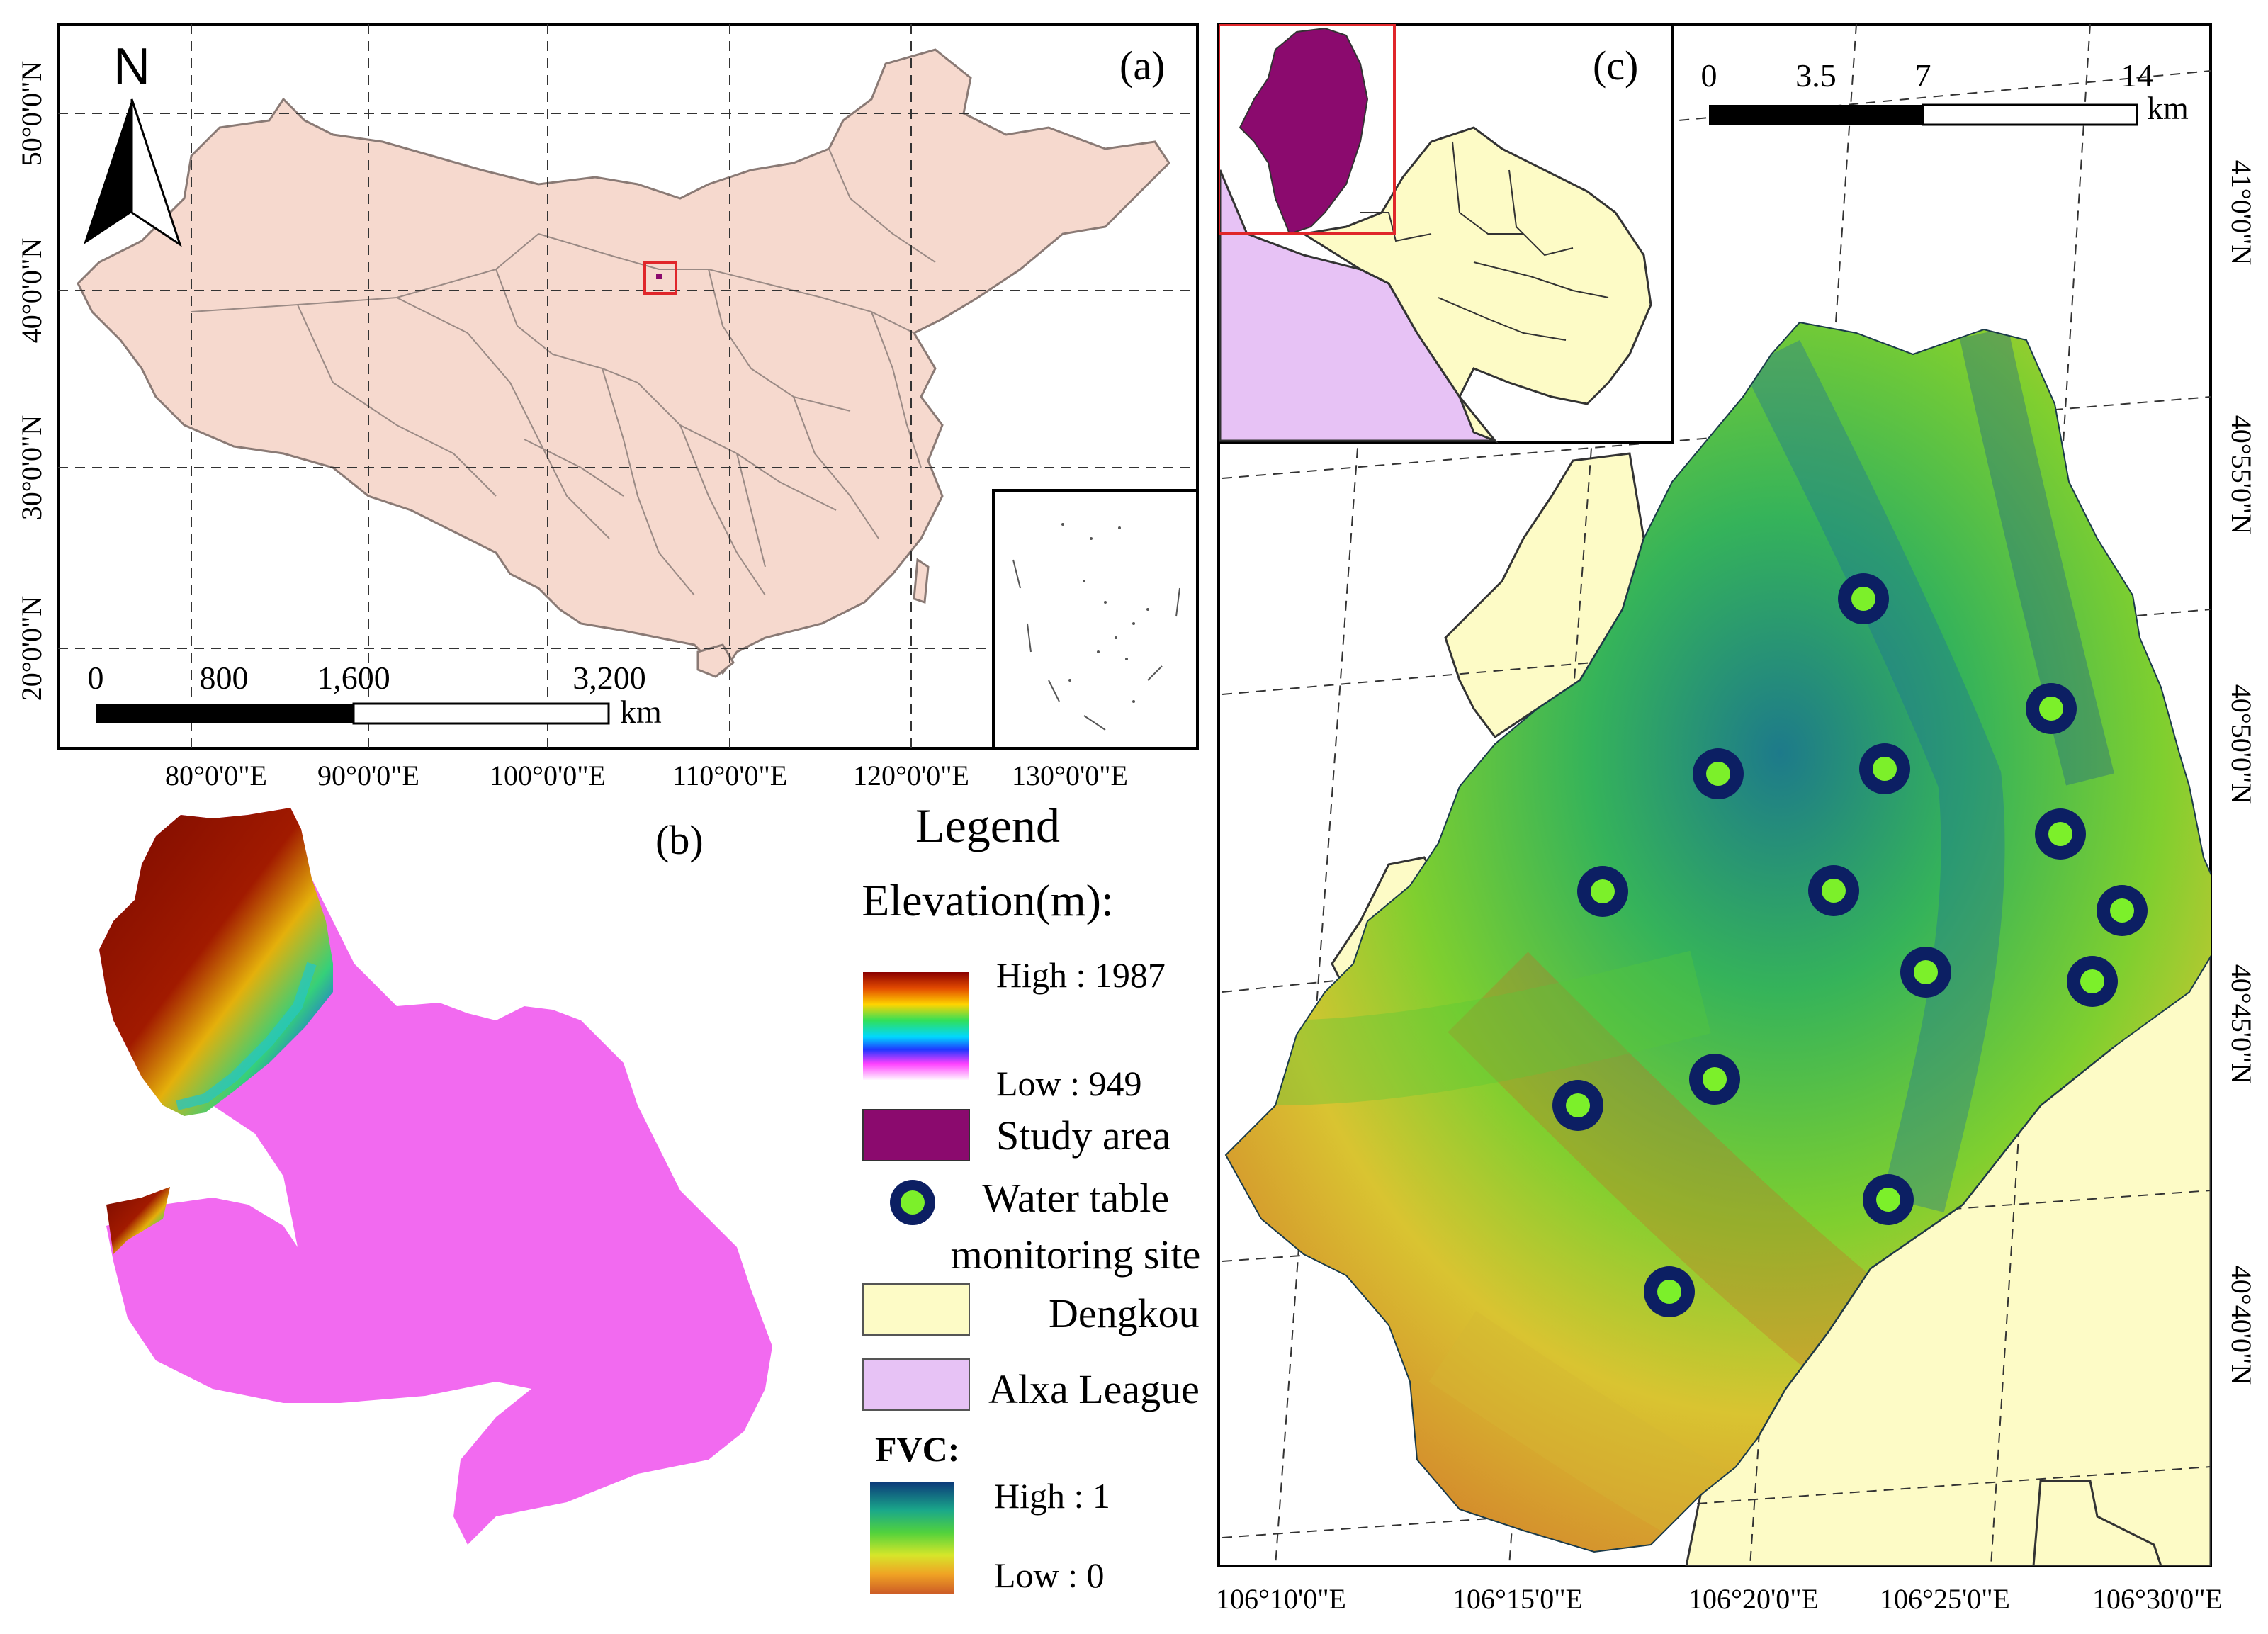 This screenshot has width=2268, height=1634. I want to click on svg-text: 106°15'0"E, so click(1517, 1599).